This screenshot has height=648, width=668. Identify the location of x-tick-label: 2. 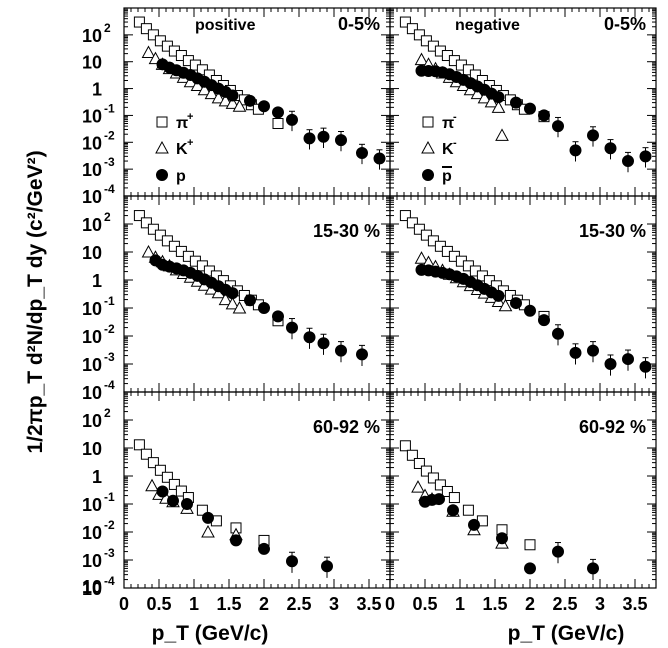
(264, 604).